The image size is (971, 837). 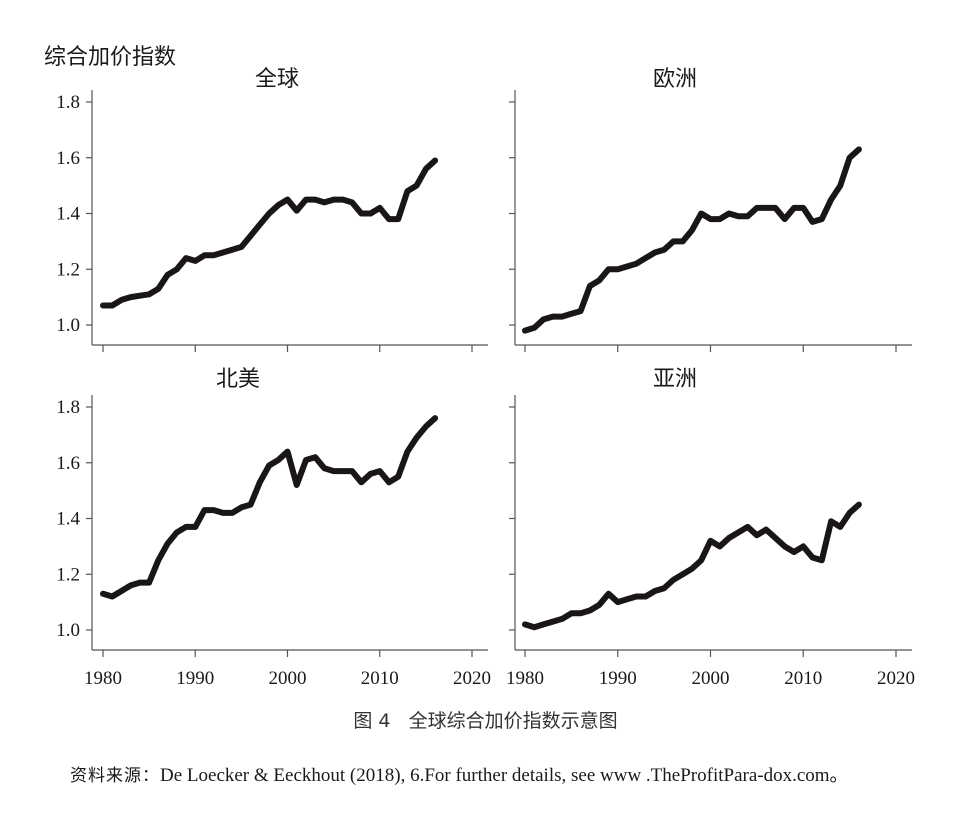 I want to click on figure-caption: 图 4 全球综合加价指数示意图, so click(x=485, y=719).